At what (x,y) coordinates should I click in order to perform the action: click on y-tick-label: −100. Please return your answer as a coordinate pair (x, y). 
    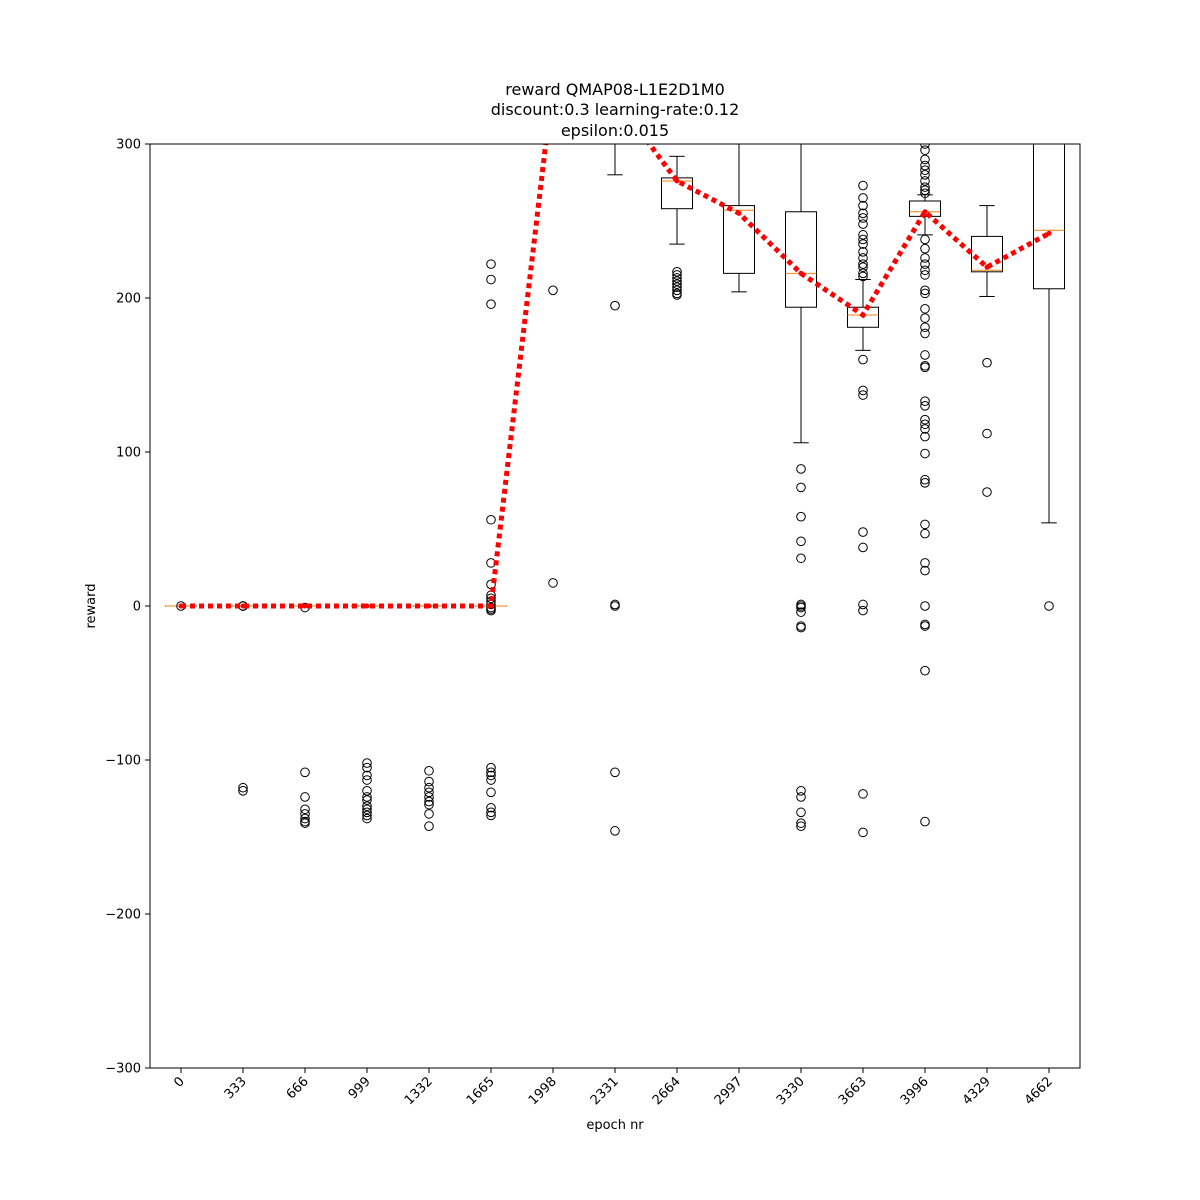
    Looking at the image, I should click on (123, 761).